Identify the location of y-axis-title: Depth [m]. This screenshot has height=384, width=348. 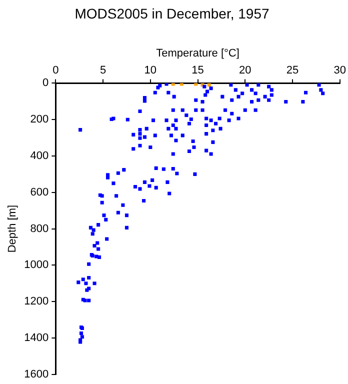
(12, 228).